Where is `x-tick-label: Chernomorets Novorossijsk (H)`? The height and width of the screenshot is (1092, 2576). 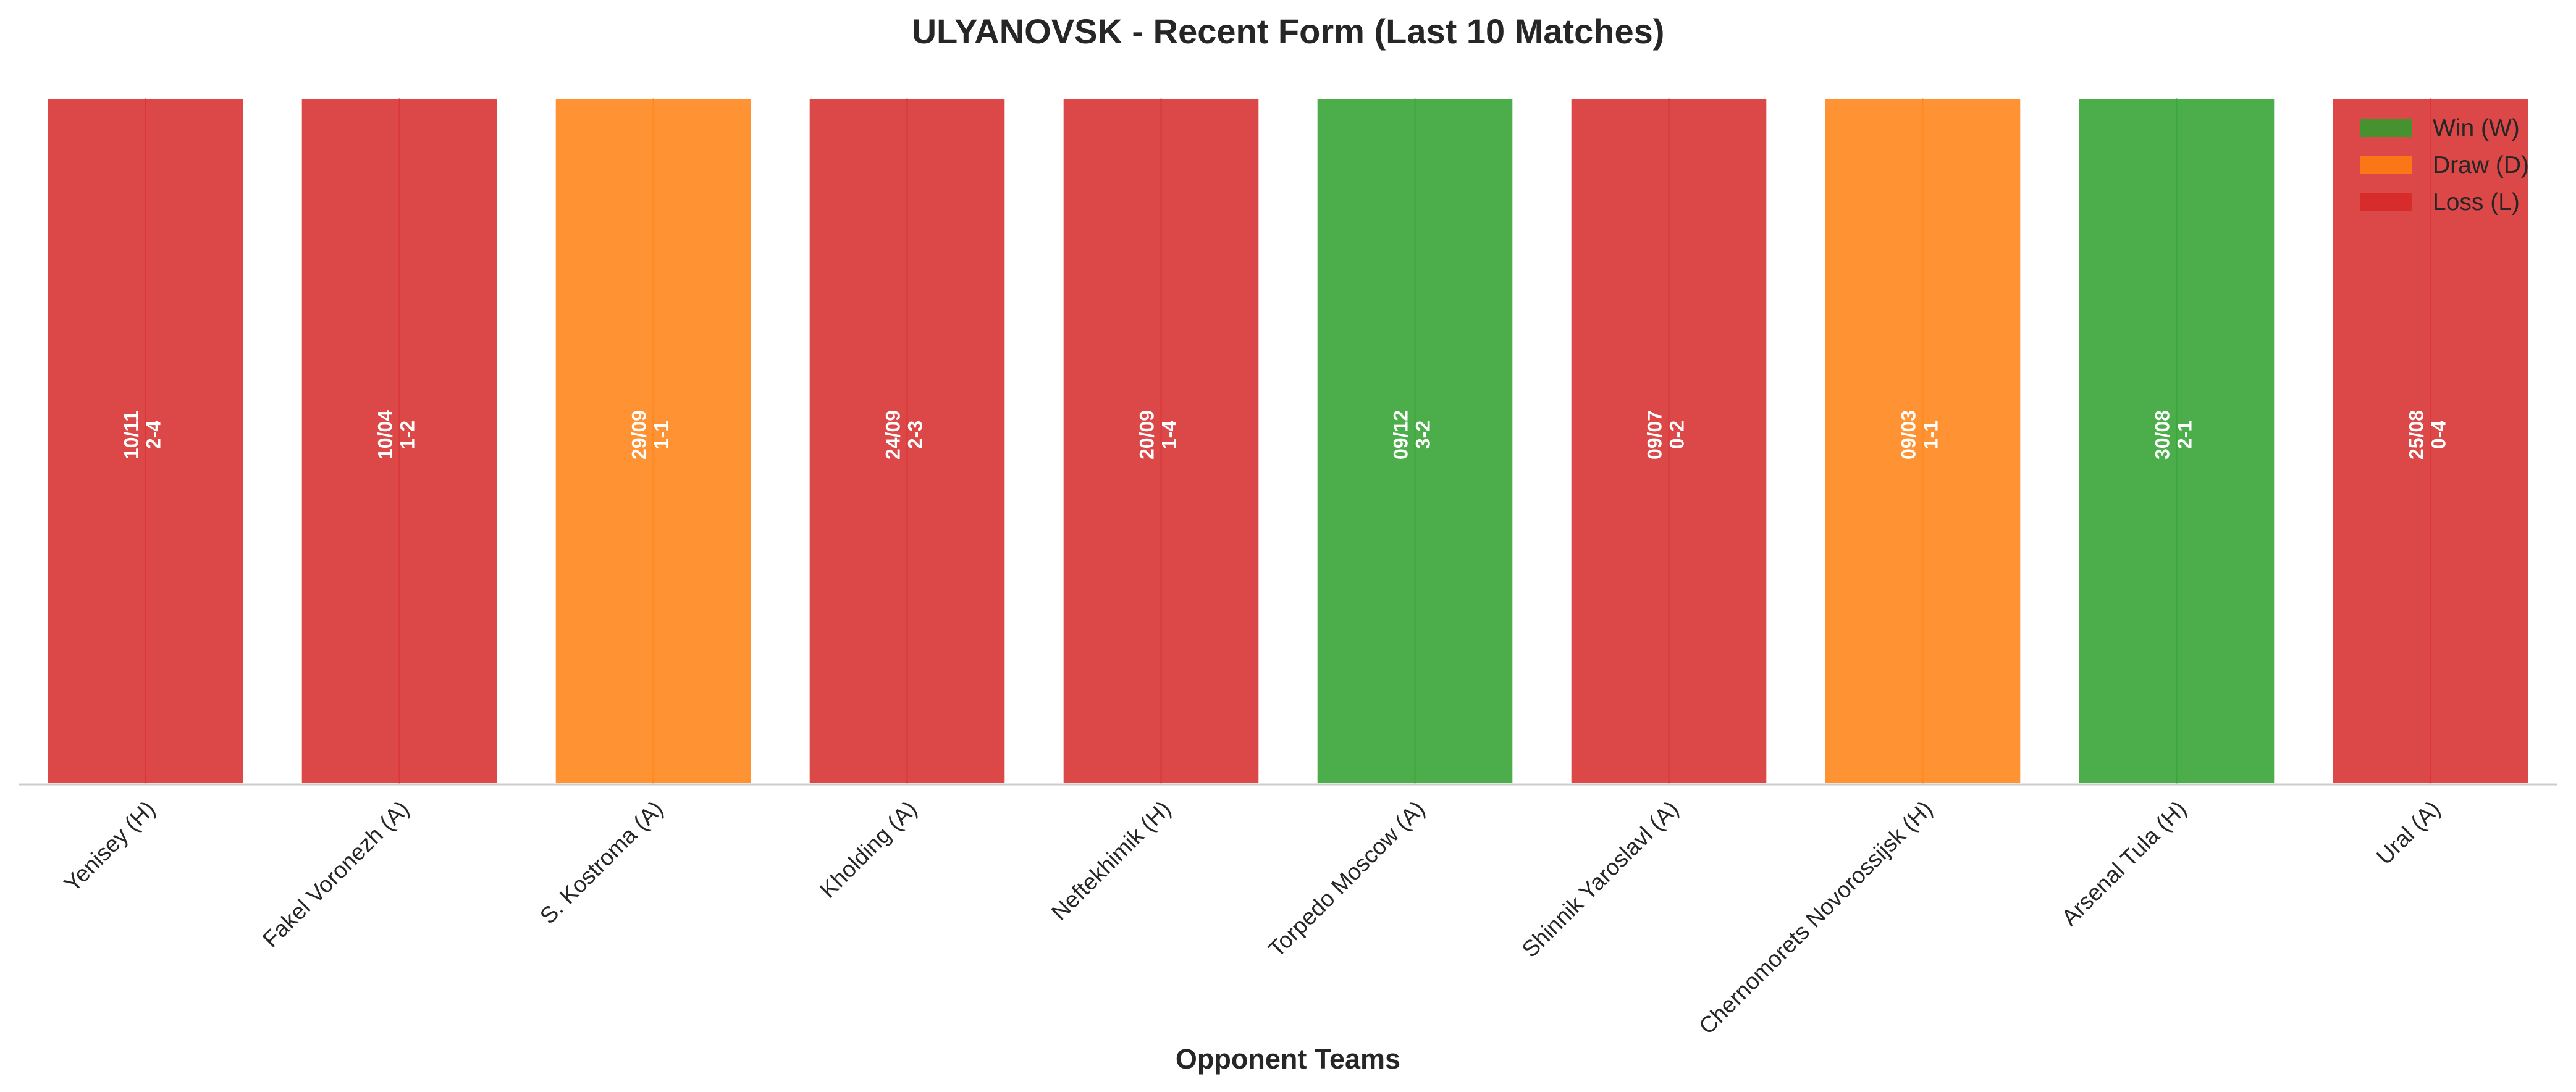
x-tick-label: Chernomorets Novorossijsk (H) is located at coordinates (1815, 918).